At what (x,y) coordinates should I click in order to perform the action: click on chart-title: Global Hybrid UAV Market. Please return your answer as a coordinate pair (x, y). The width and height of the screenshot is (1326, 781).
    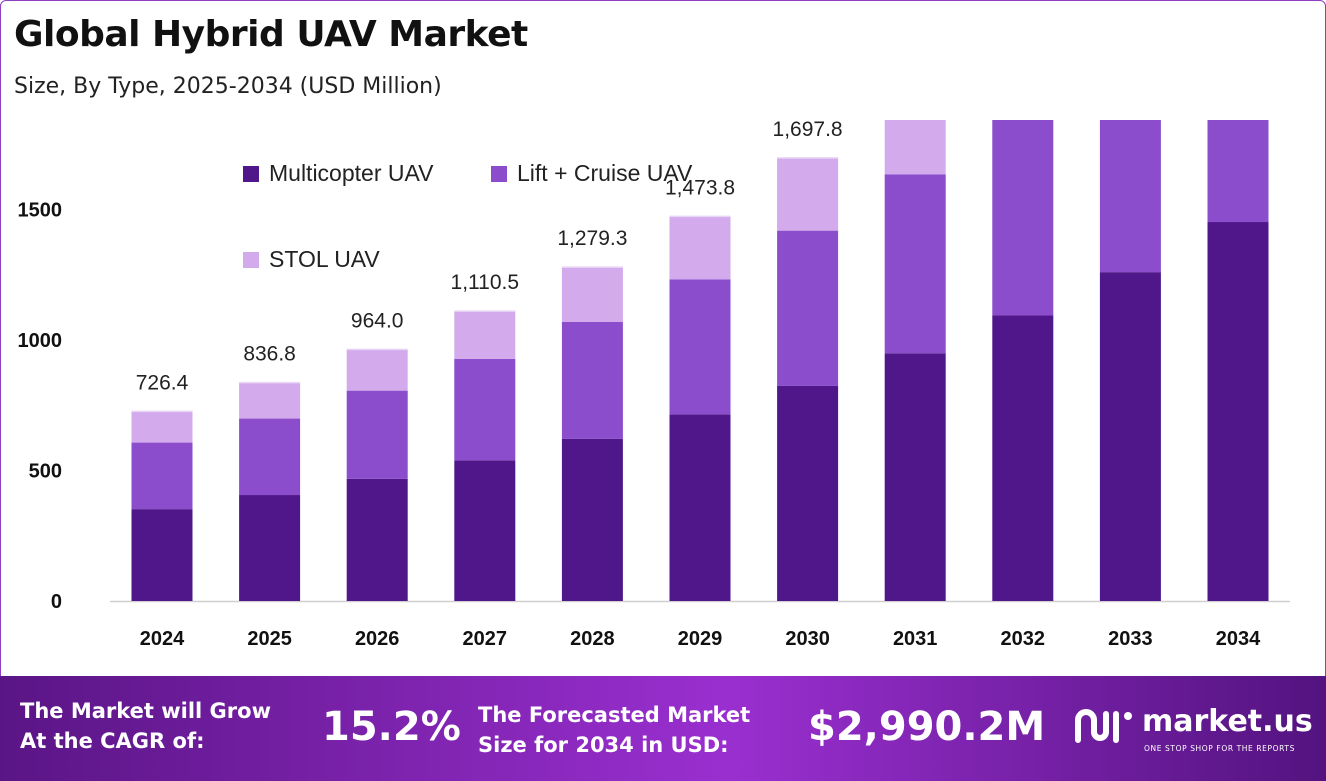
    Looking at the image, I should click on (271, 34).